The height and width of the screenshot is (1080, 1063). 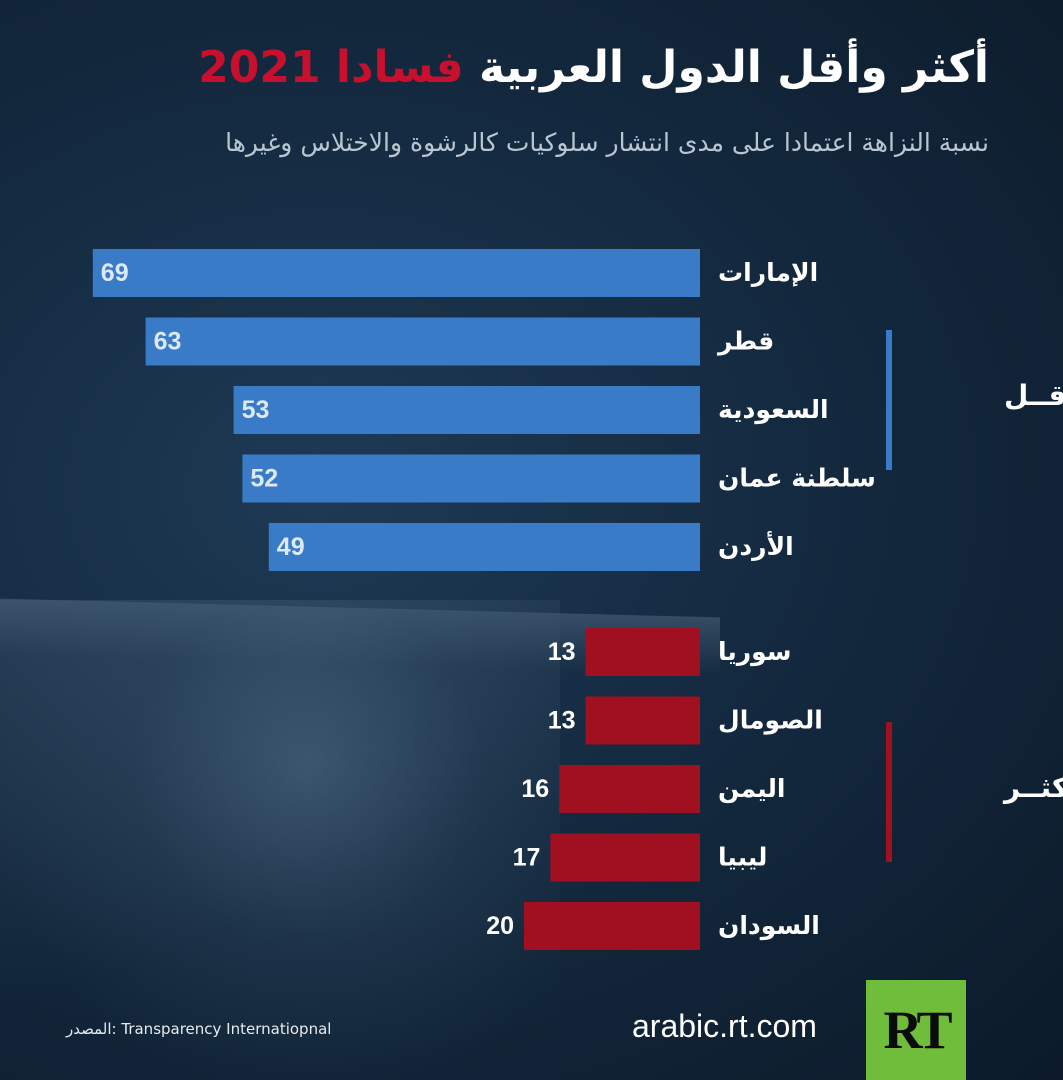 What do you see at coordinates (724, 1026) in the screenshot?
I see `site-url: arabic.rt.com` at bounding box center [724, 1026].